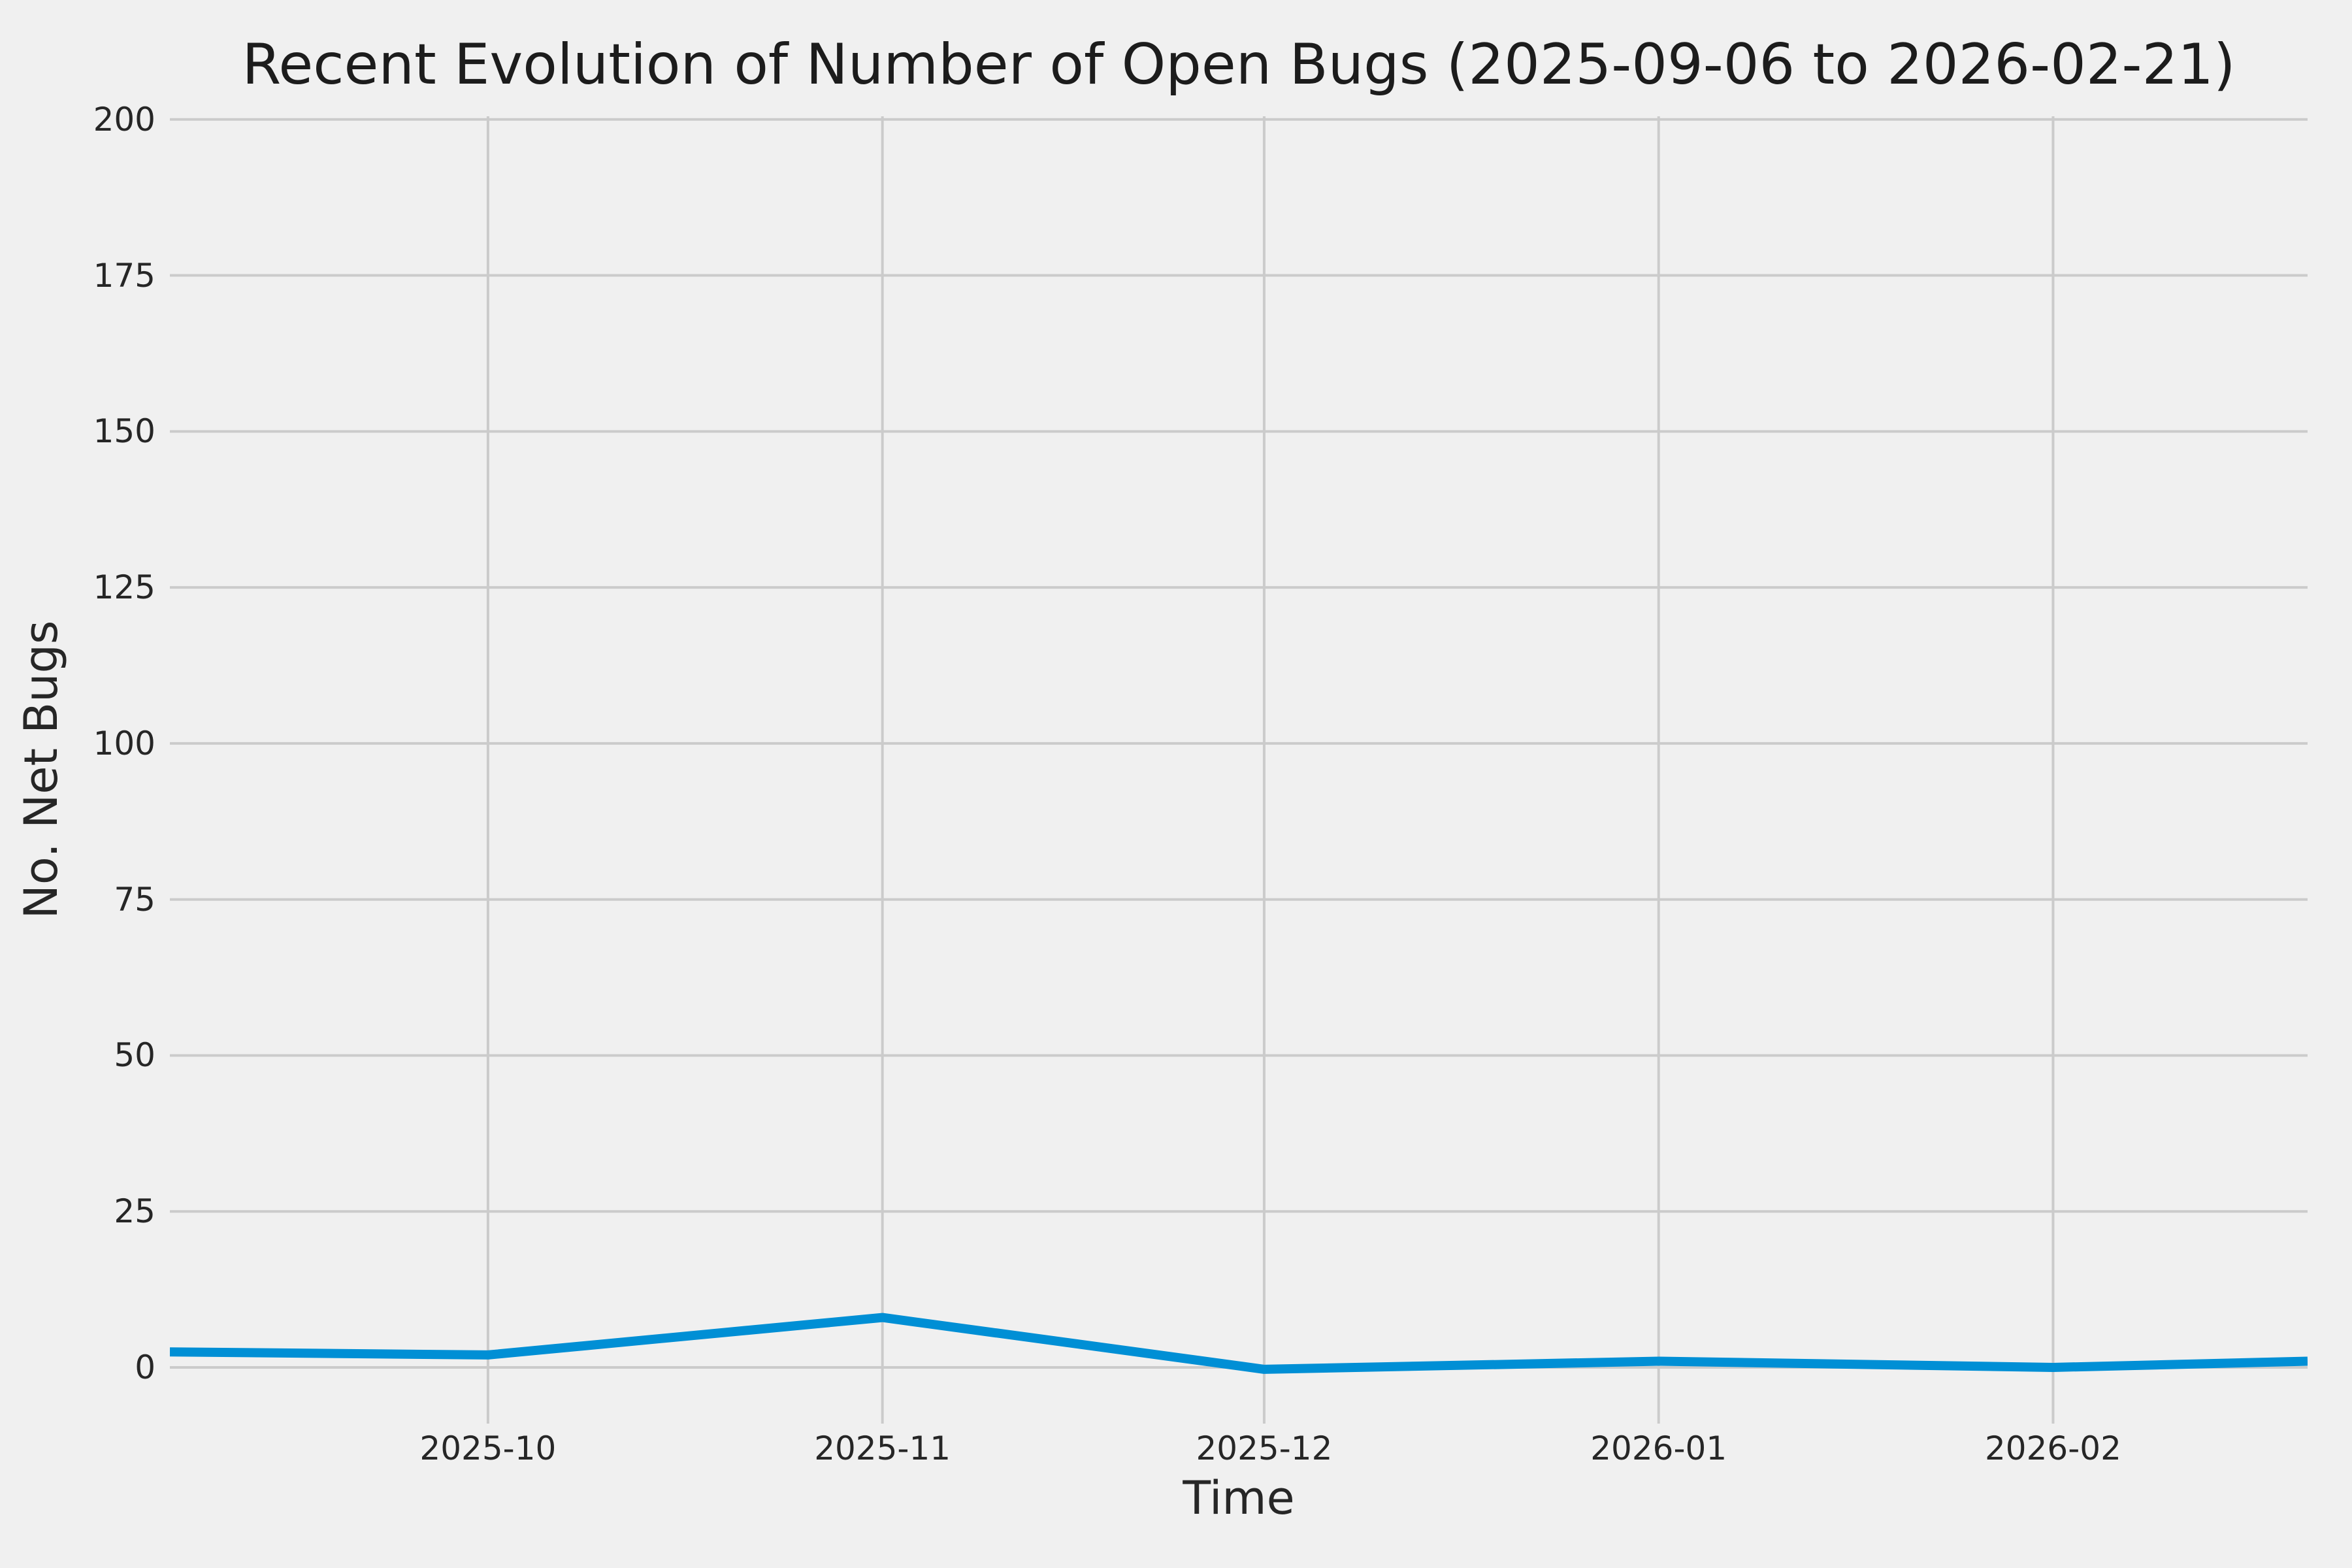 This screenshot has width=2352, height=1568. I want to click on y-tick-label: 0, so click(145, 1367).